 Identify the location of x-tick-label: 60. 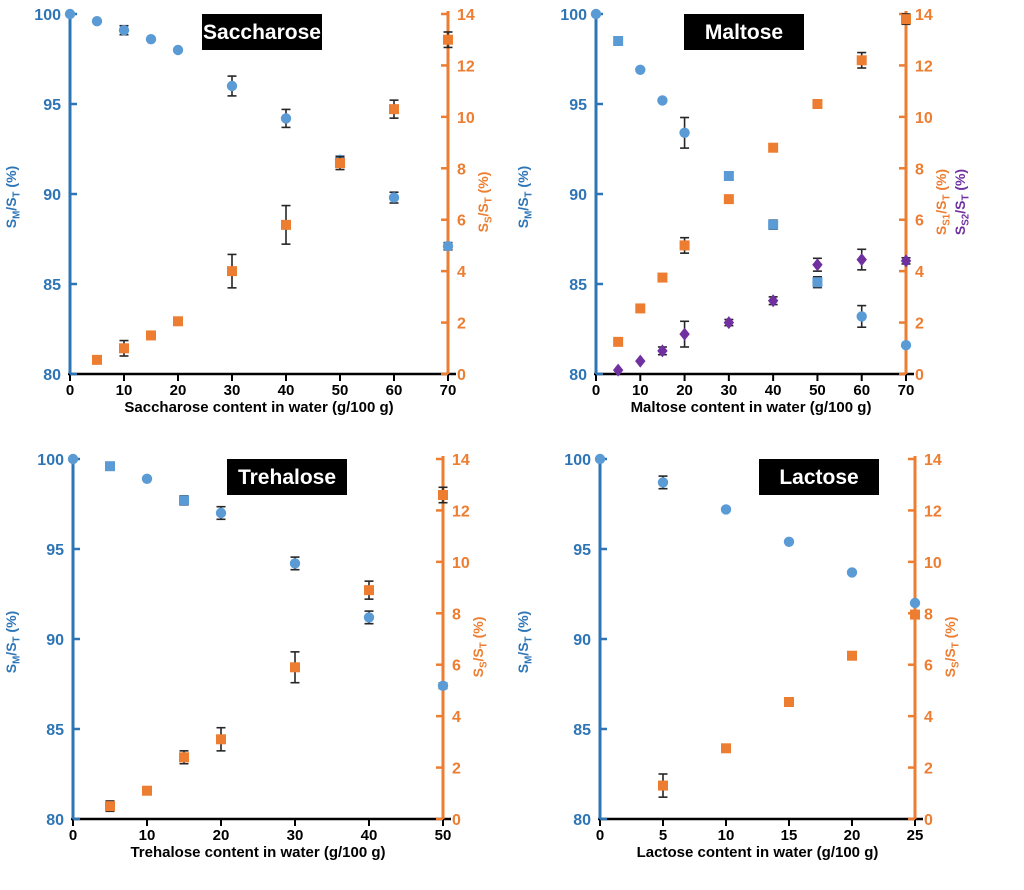
(861, 390).